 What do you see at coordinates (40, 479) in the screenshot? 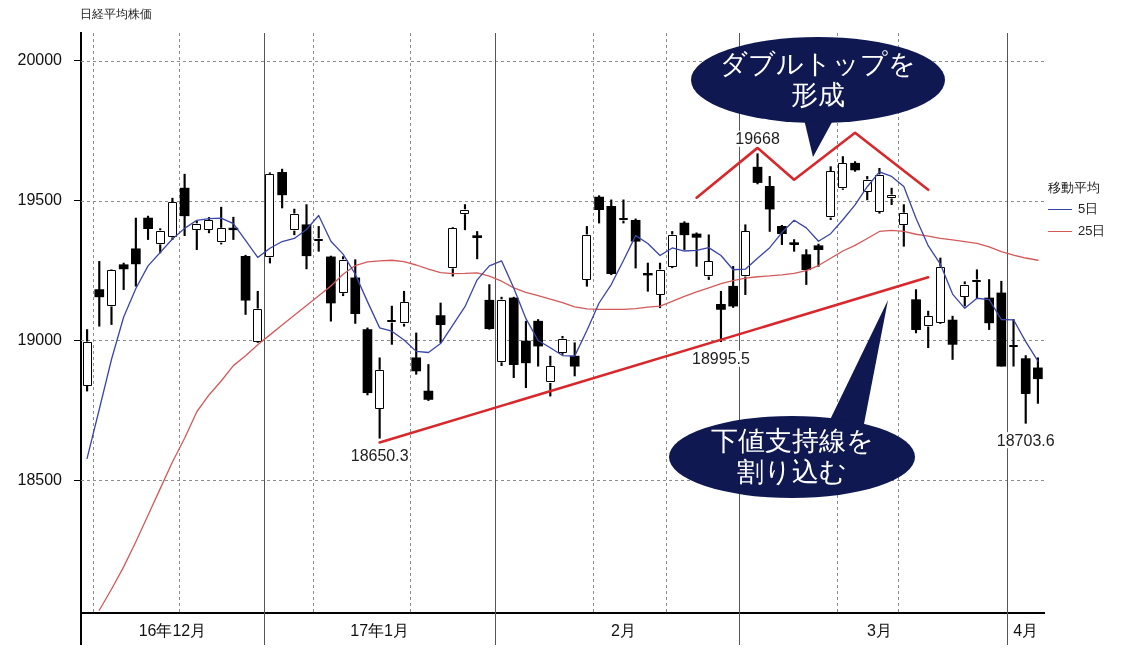
I see `y-tick-label: 18500` at bounding box center [40, 479].